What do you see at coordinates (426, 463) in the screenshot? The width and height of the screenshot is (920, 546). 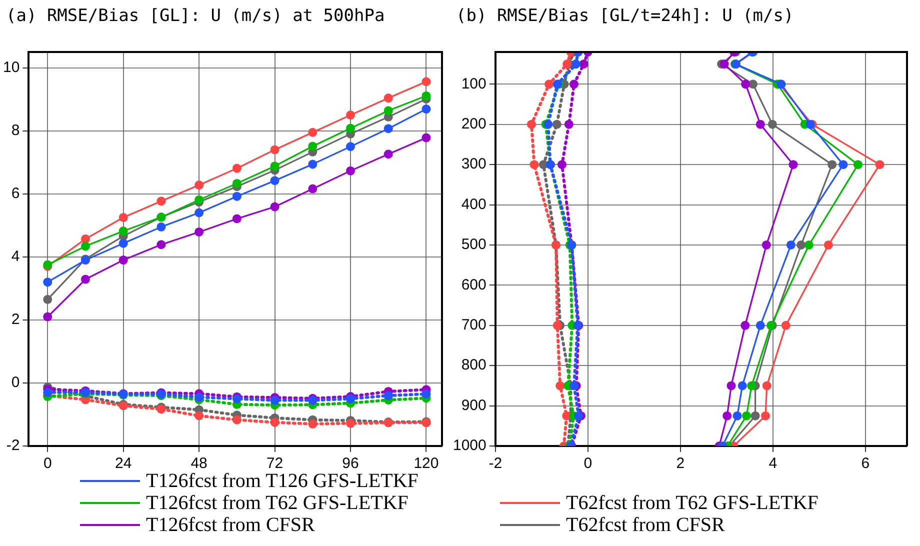 I see `x-tick-label: 120` at bounding box center [426, 463].